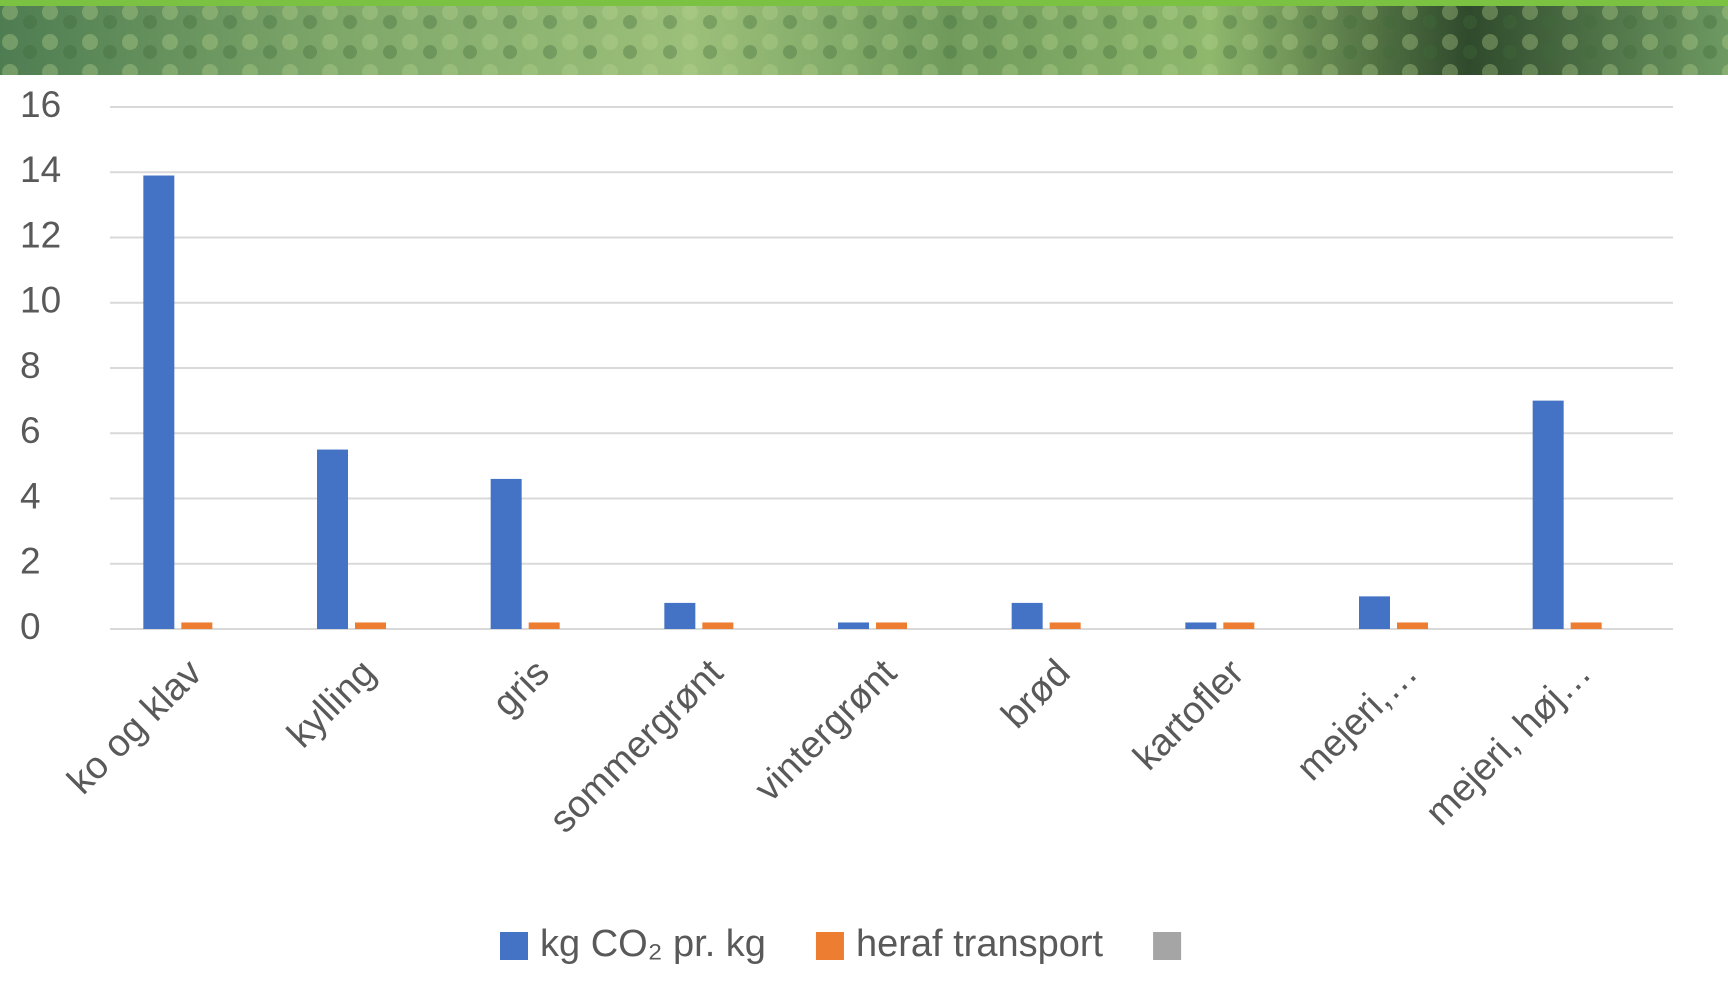 The height and width of the screenshot is (994, 1728). What do you see at coordinates (30, 365) in the screenshot?
I see `y-tick-label: 8` at bounding box center [30, 365].